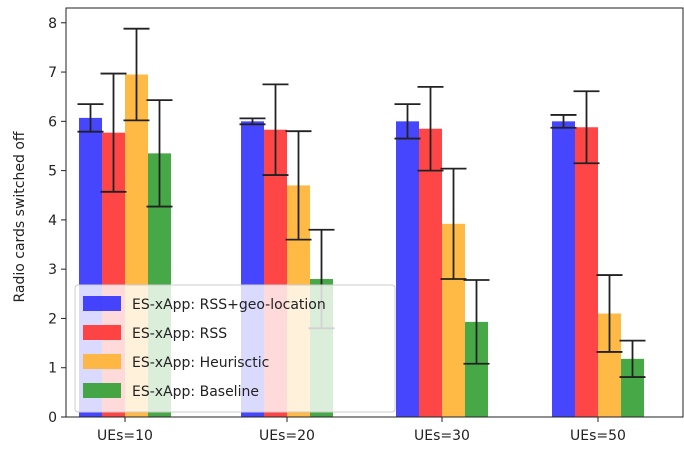 The image size is (684, 449). I want to click on y-tick-label: 1, so click(52, 369).